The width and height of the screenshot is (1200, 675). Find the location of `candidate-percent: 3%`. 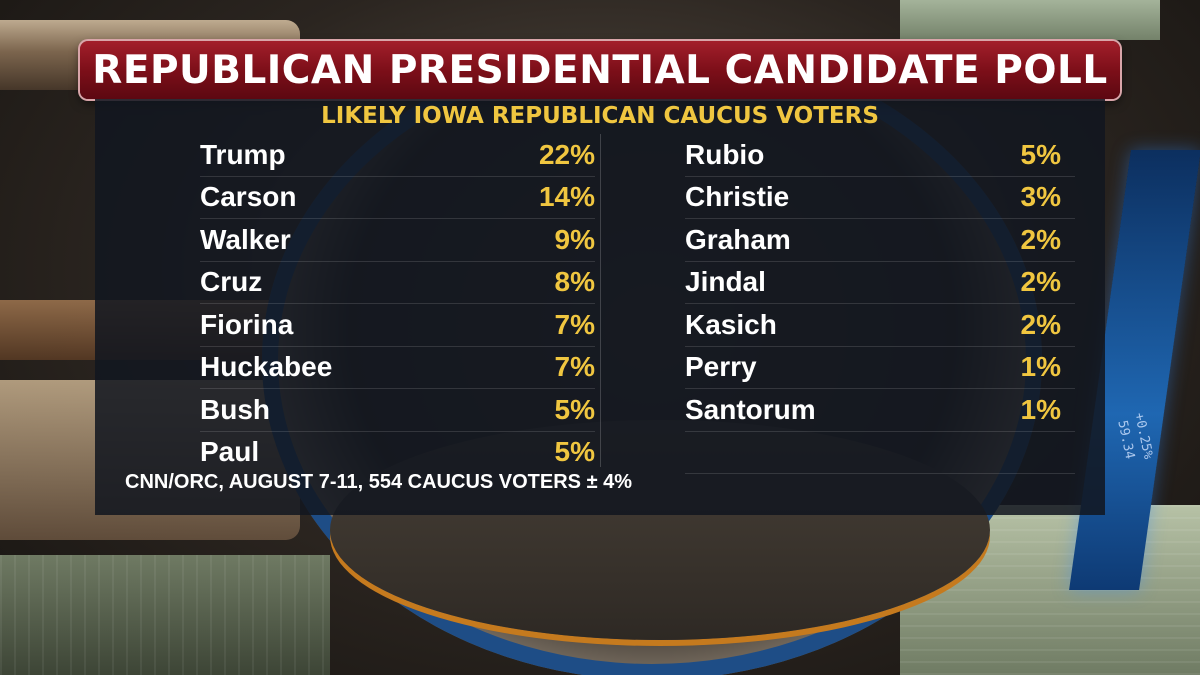

candidate-percent: 3% is located at coordinates (1040, 196).